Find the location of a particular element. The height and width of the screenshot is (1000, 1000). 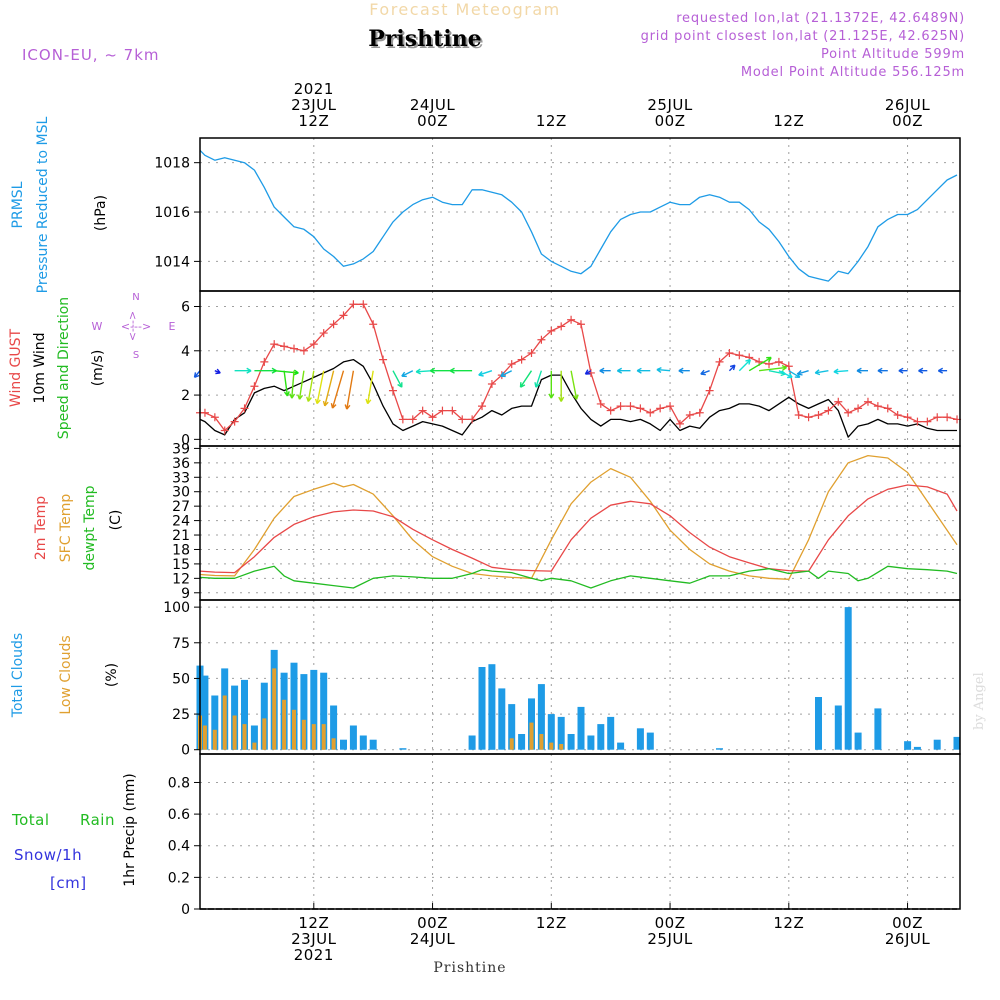

wind-direction-label: Speed and Direction is located at coordinates (64, 368).